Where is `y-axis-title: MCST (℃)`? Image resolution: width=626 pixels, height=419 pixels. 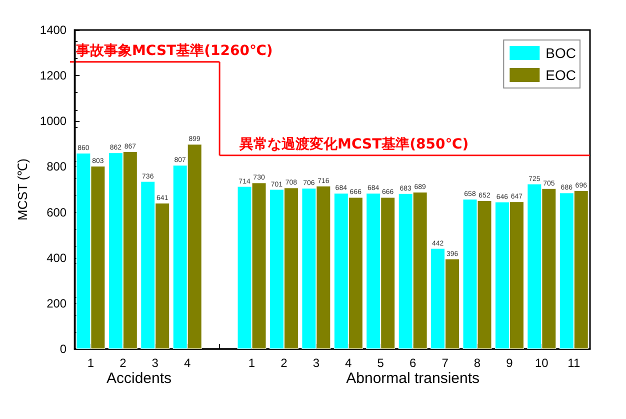
y-axis-title: MCST (℃) is located at coordinates (22, 189).